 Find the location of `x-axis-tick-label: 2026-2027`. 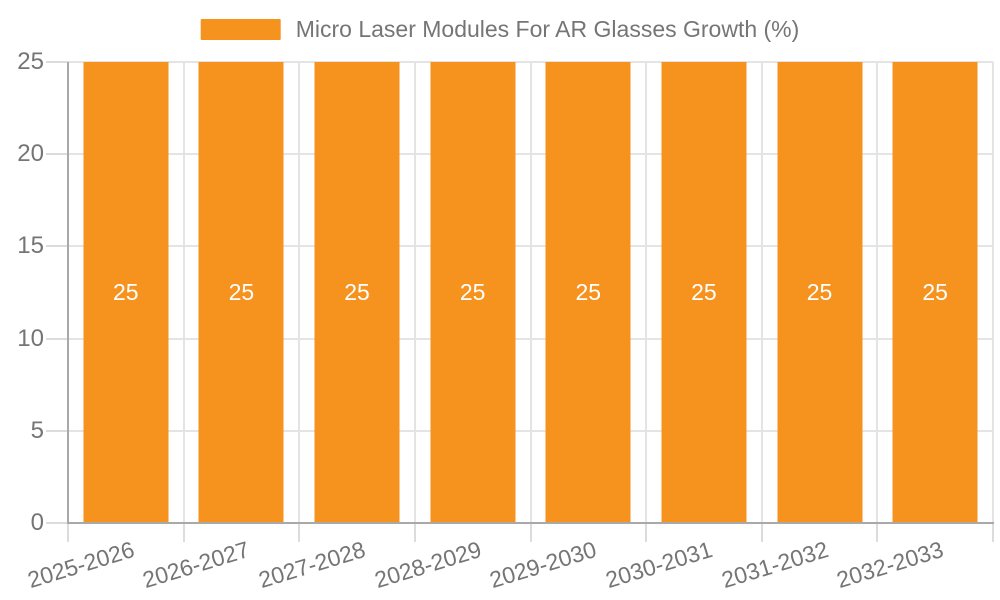

x-axis-tick-label: 2026-2027 is located at coordinates (196, 565).